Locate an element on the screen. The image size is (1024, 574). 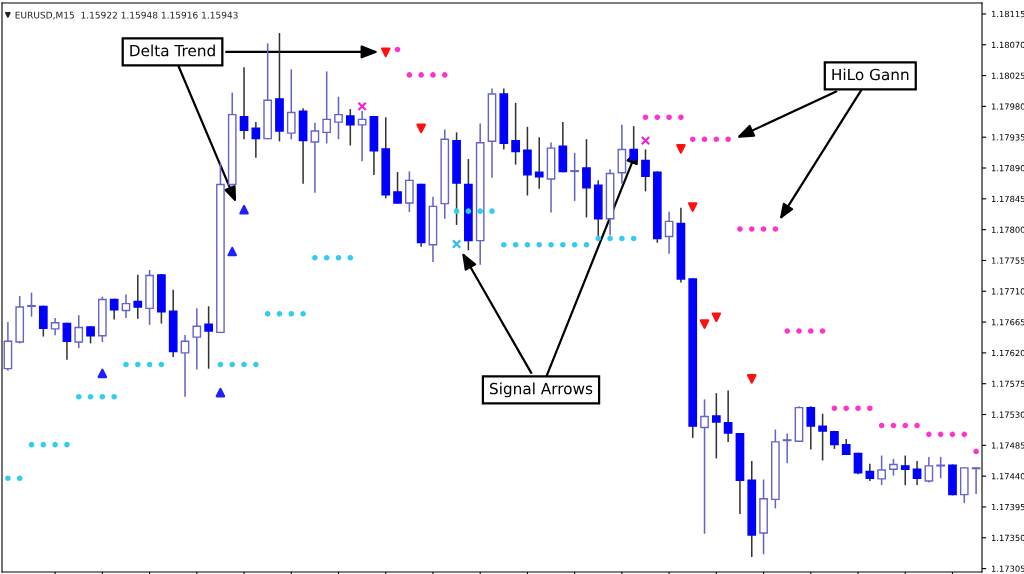
y-tick-label: 1.17350 is located at coordinates (1007, 538).